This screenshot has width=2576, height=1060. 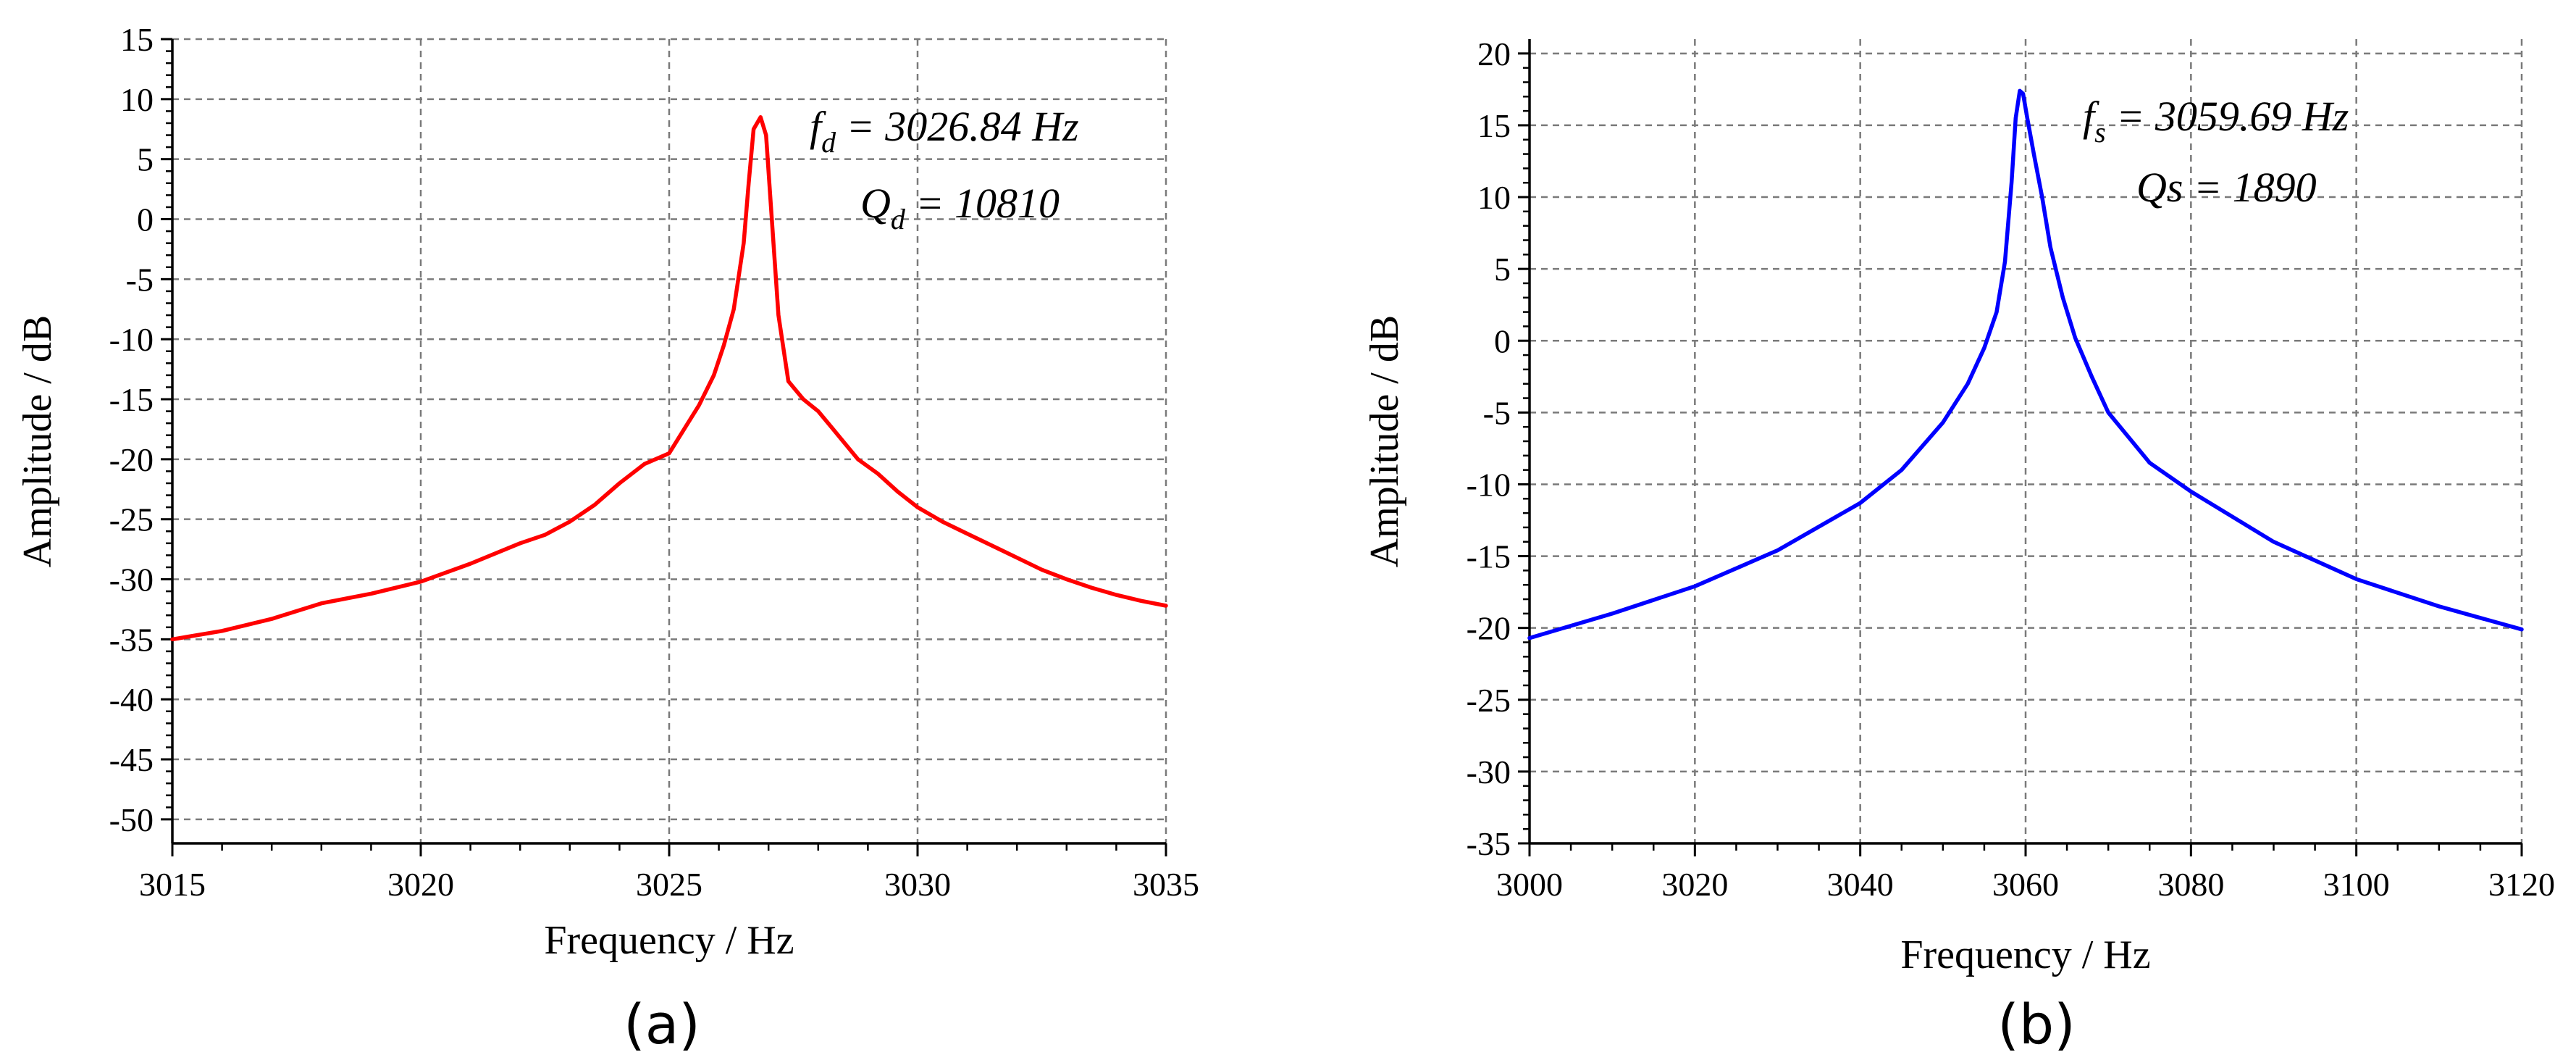 I want to click on x-tick-label: 3000, so click(x=1529, y=884).